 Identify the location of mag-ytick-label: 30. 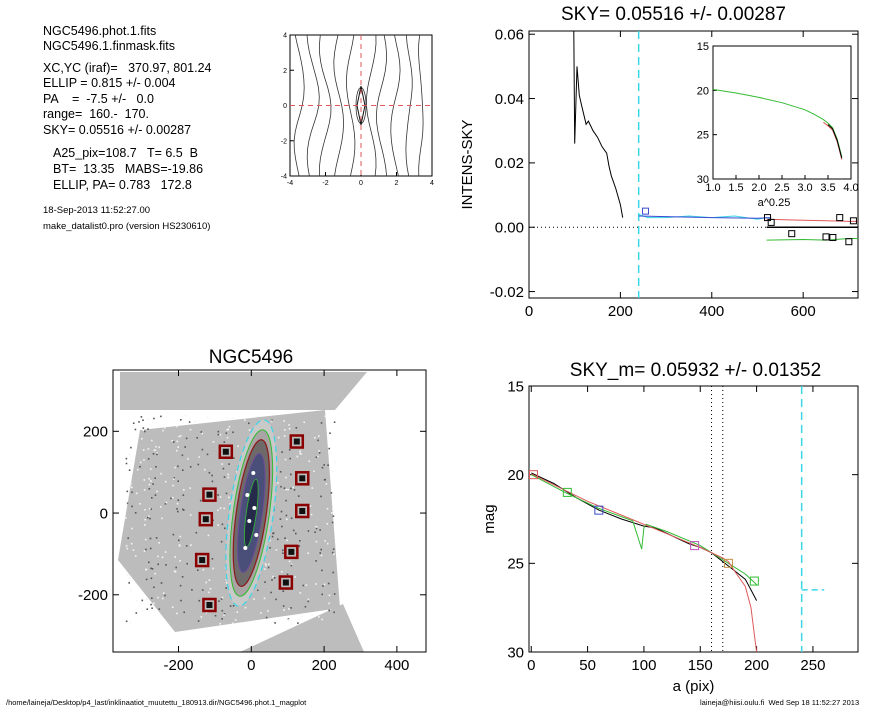
(515, 652).